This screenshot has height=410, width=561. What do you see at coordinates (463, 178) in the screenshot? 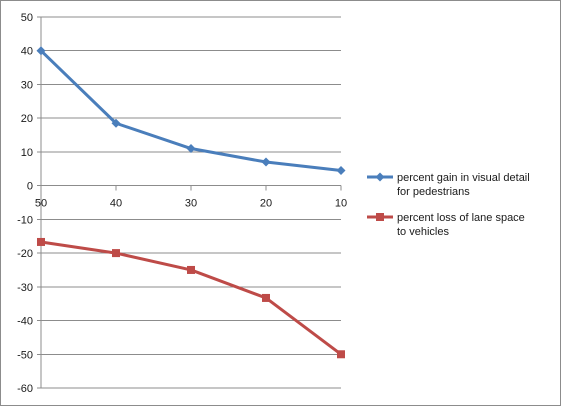
I see `legend-label: percent gain in visual detail` at bounding box center [463, 178].